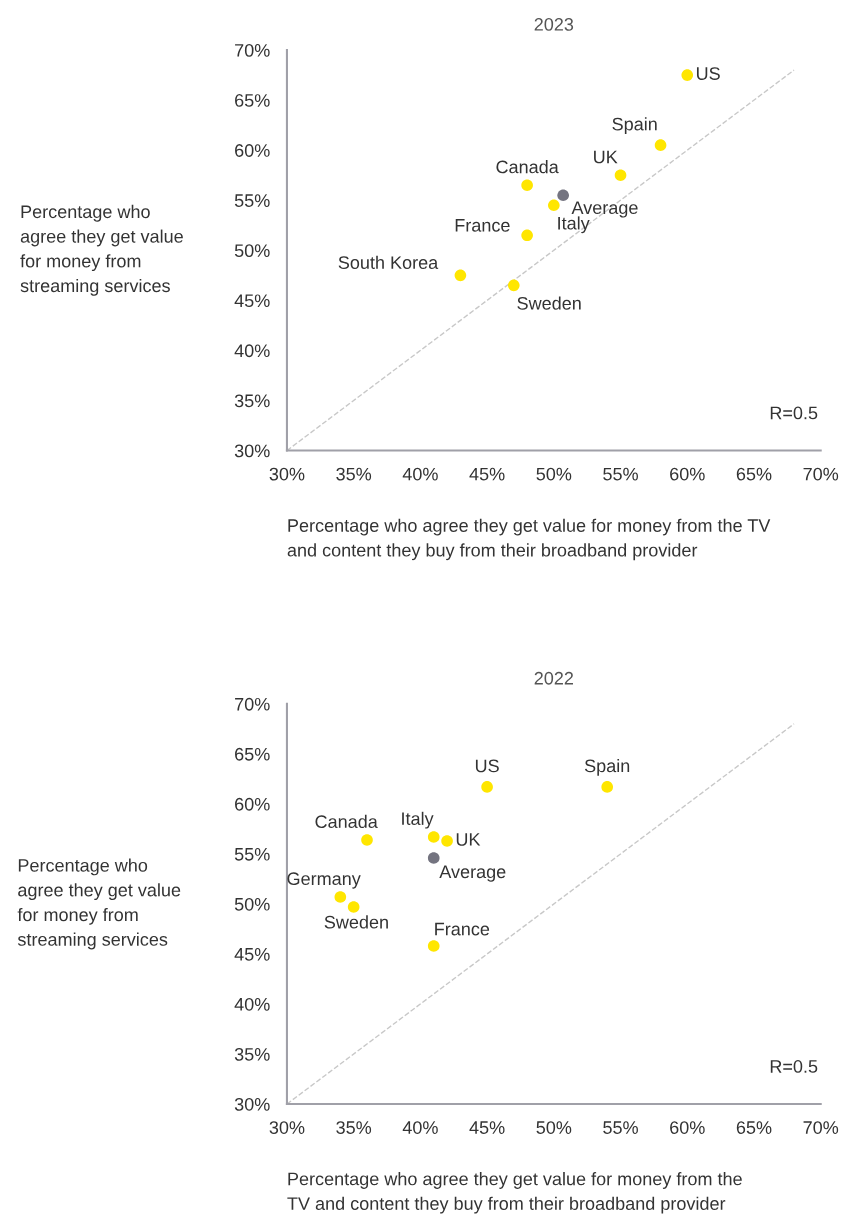  I want to click on chart-title: 2023, so click(554, 24).